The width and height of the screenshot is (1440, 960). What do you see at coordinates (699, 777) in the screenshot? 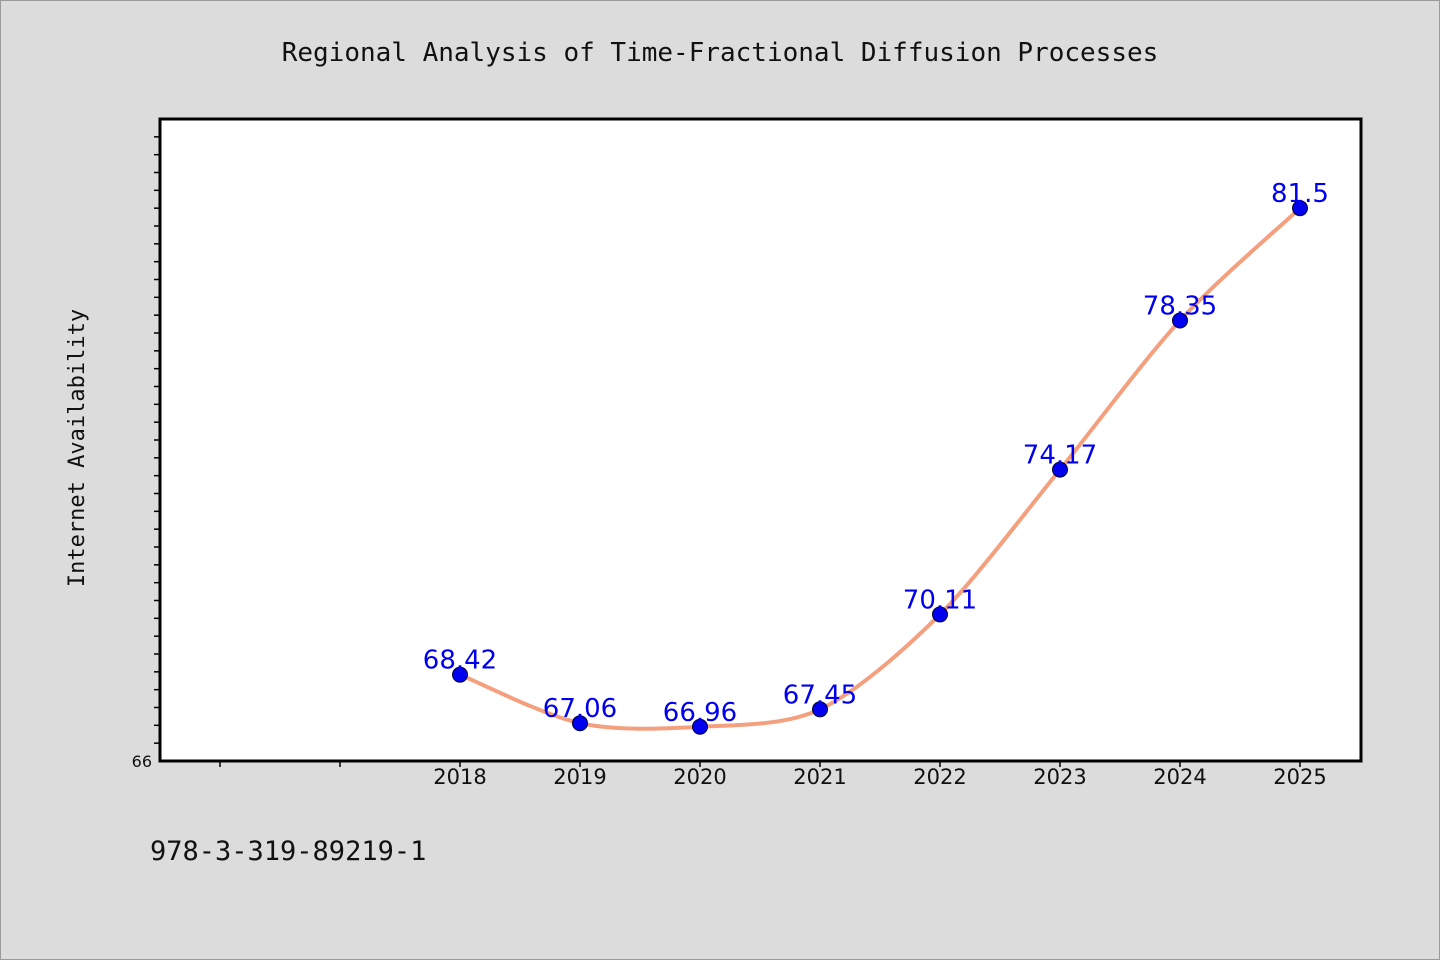
I see `x-tick-label: 2020` at bounding box center [699, 777].